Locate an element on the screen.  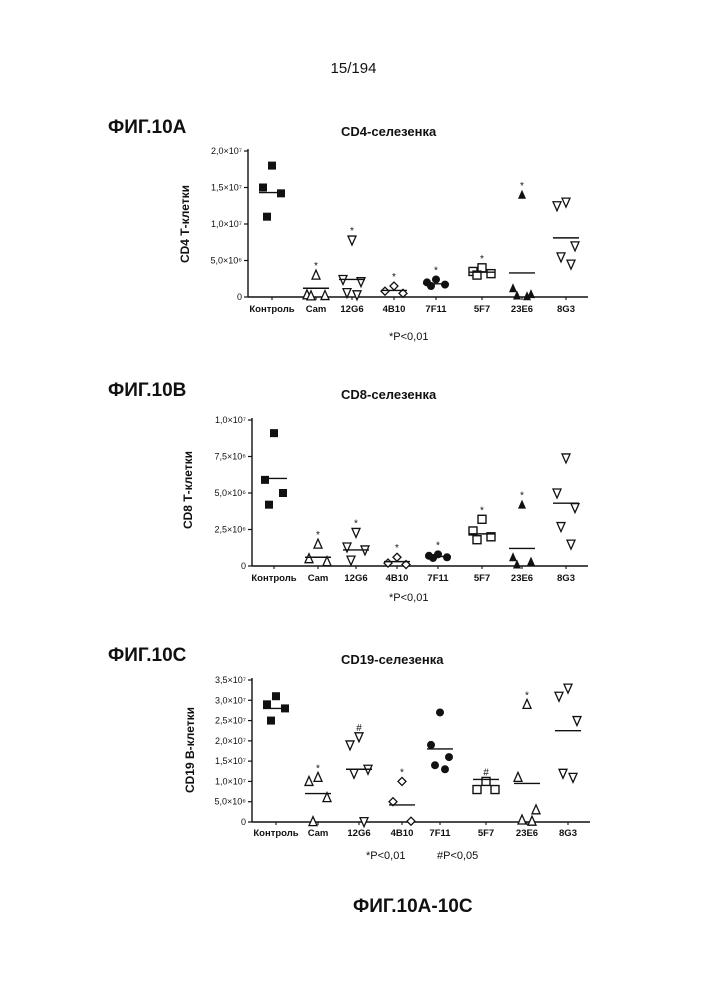
figure-caption: ФИГ.10А-10С is located at coordinates (413, 907).